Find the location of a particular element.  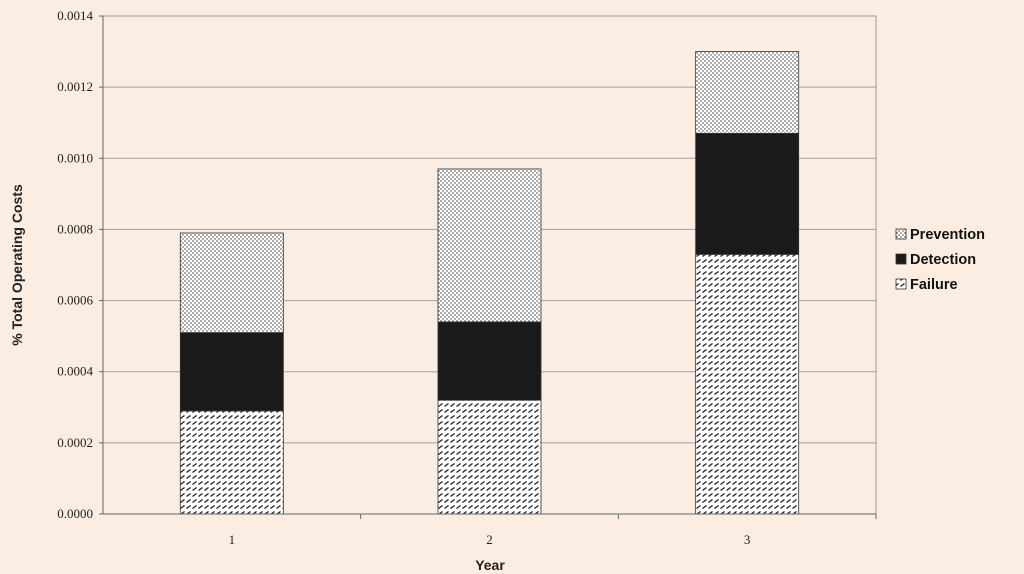

y-tick-label: 0.0012 is located at coordinates (75, 86).